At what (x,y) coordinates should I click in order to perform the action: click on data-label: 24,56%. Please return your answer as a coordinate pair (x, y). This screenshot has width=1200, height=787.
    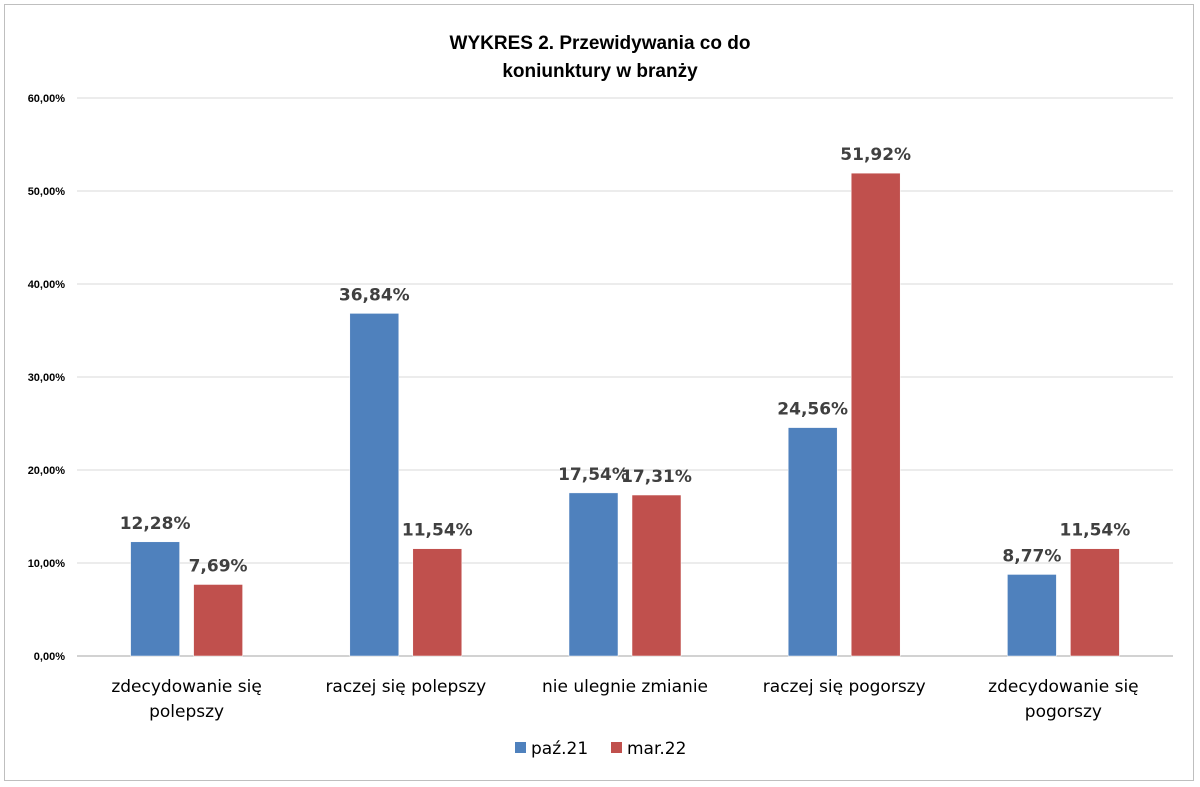
    Looking at the image, I should click on (812, 410).